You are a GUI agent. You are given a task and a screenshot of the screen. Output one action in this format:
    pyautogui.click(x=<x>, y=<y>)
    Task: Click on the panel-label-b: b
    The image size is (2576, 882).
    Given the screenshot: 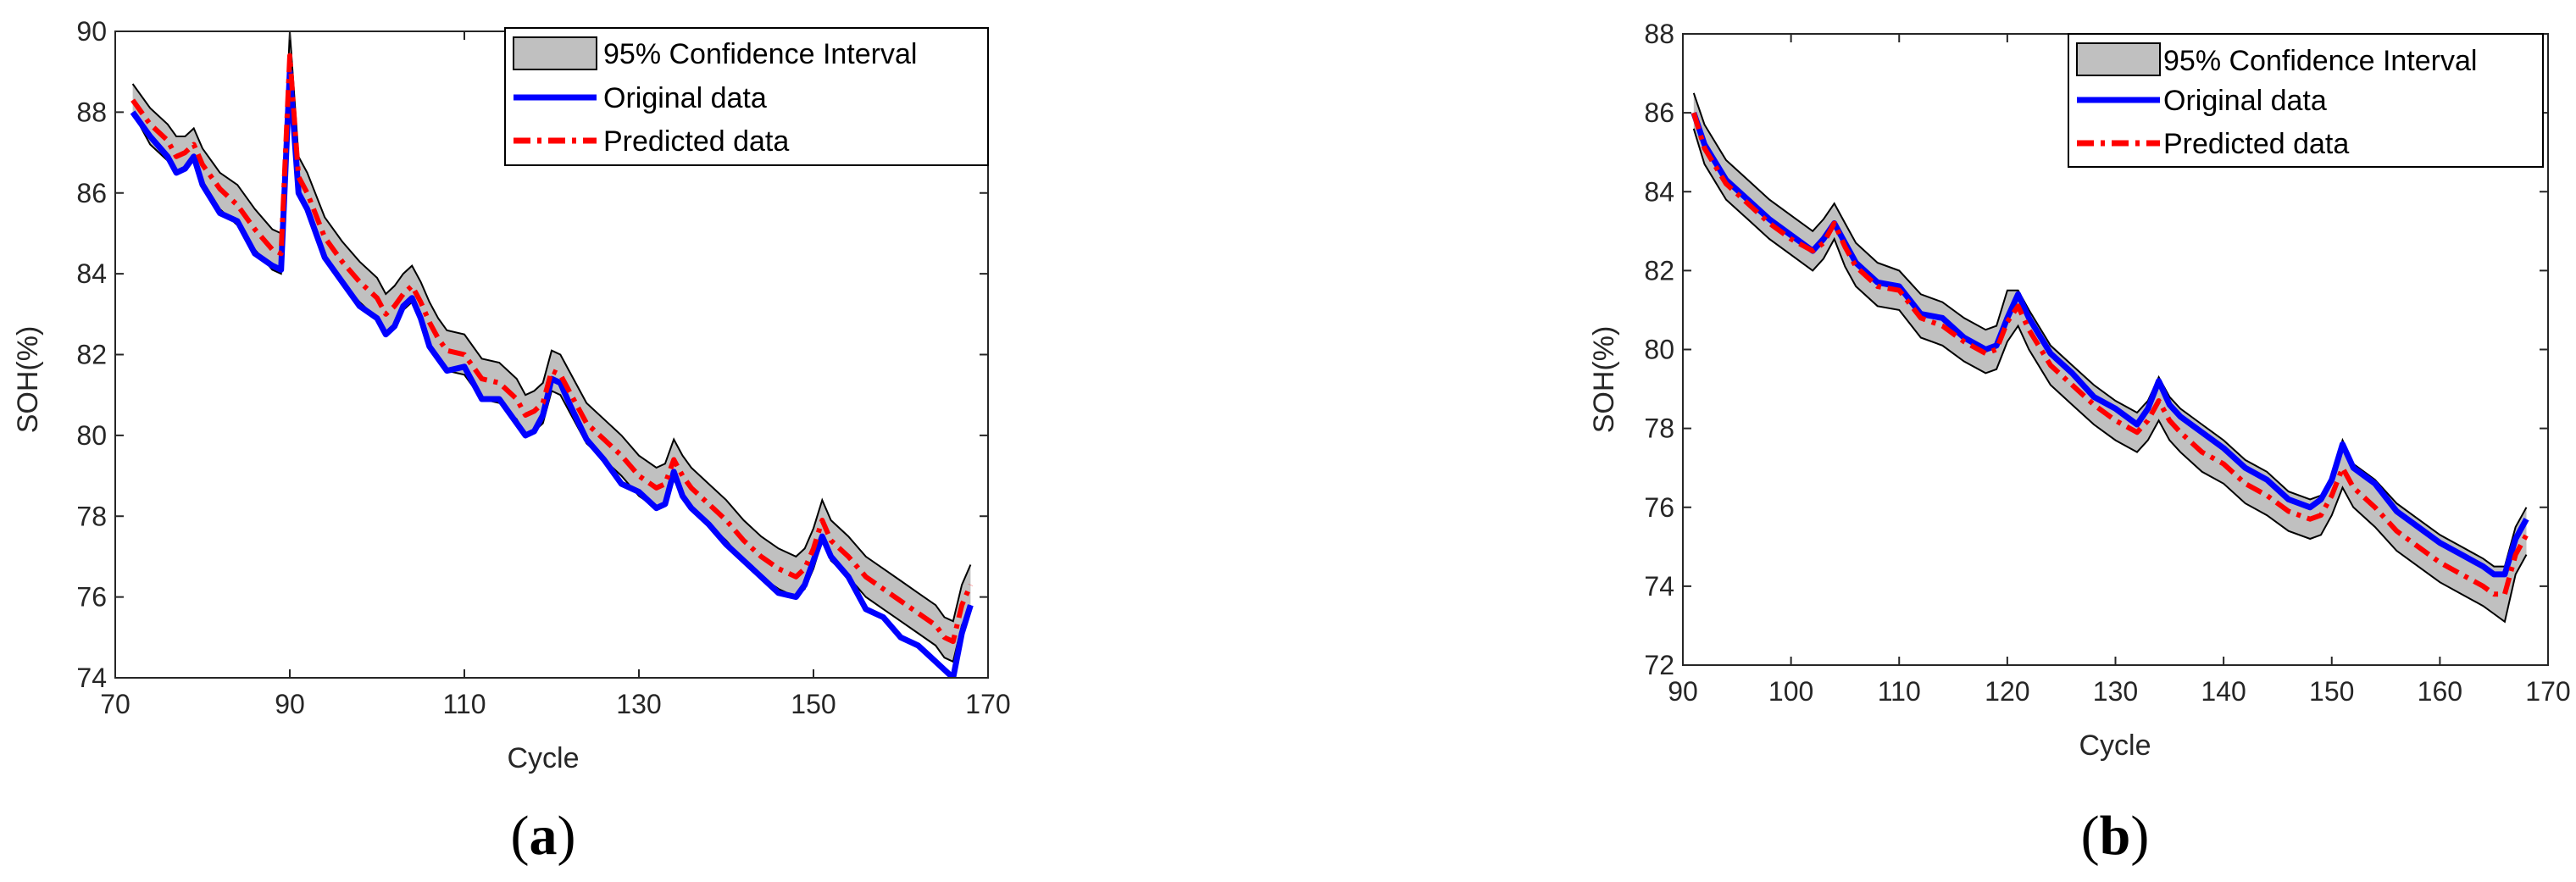 What is the action you would take?
    pyautogui.click(x=2115, y=836)
    